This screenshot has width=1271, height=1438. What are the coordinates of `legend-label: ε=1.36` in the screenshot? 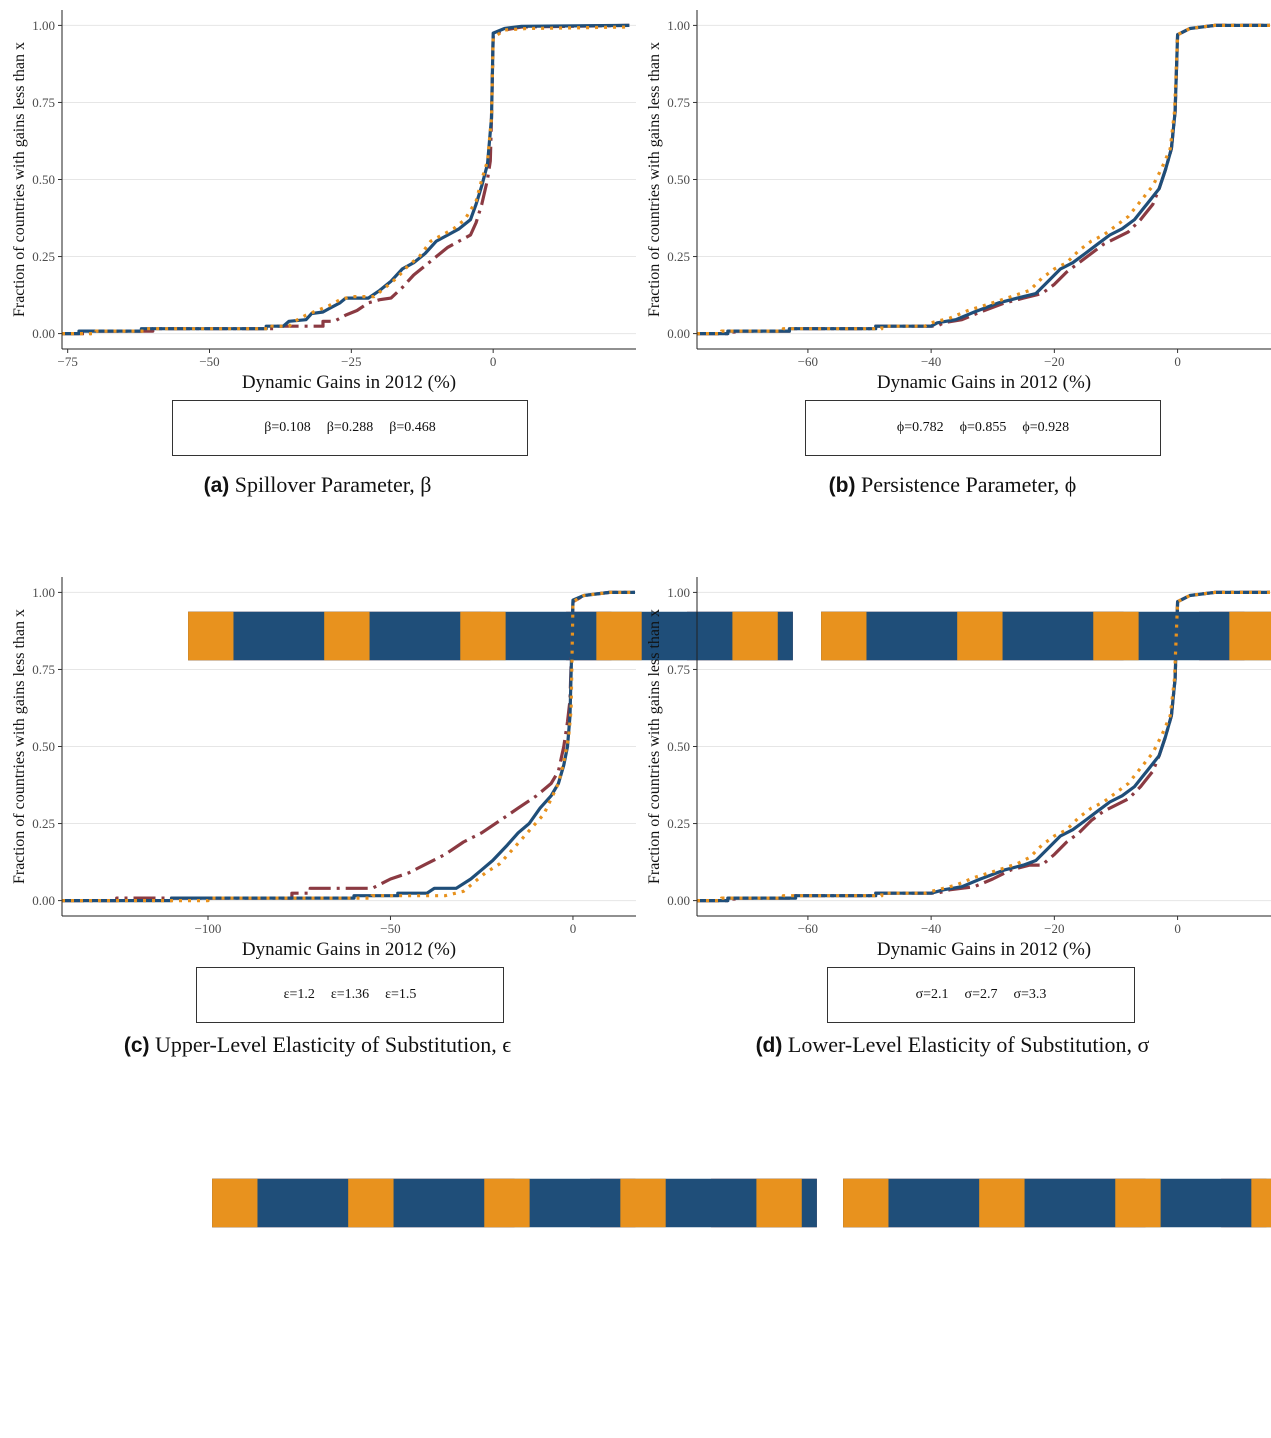 It's located at (350, 994).